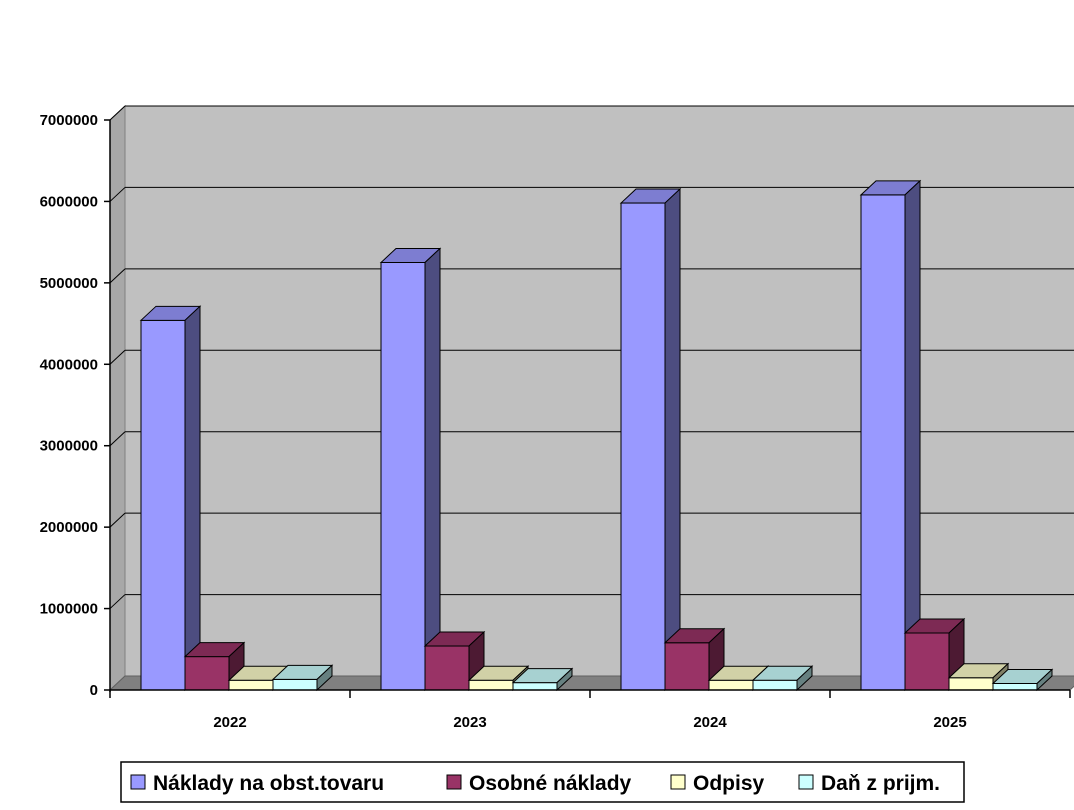 The image size is (1074, 810). I want to click on y-tick-label: 4000000, so click(69, 364).